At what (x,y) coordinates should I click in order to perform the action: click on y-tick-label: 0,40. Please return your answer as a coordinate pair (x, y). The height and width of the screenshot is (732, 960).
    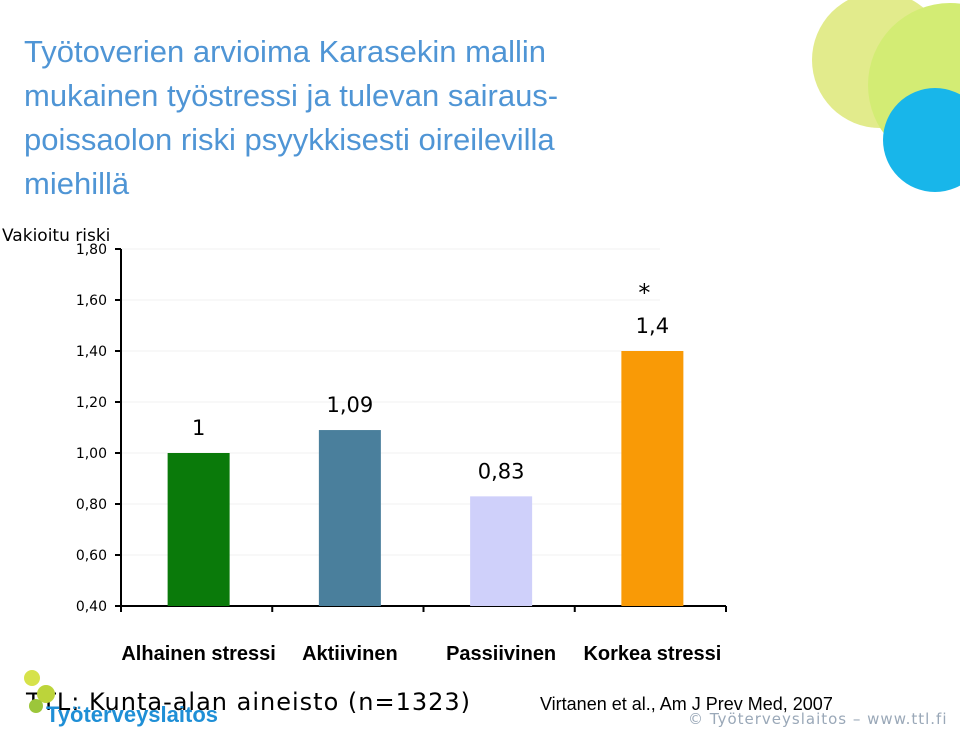
    Looking at the image, I should click on (91, 607).